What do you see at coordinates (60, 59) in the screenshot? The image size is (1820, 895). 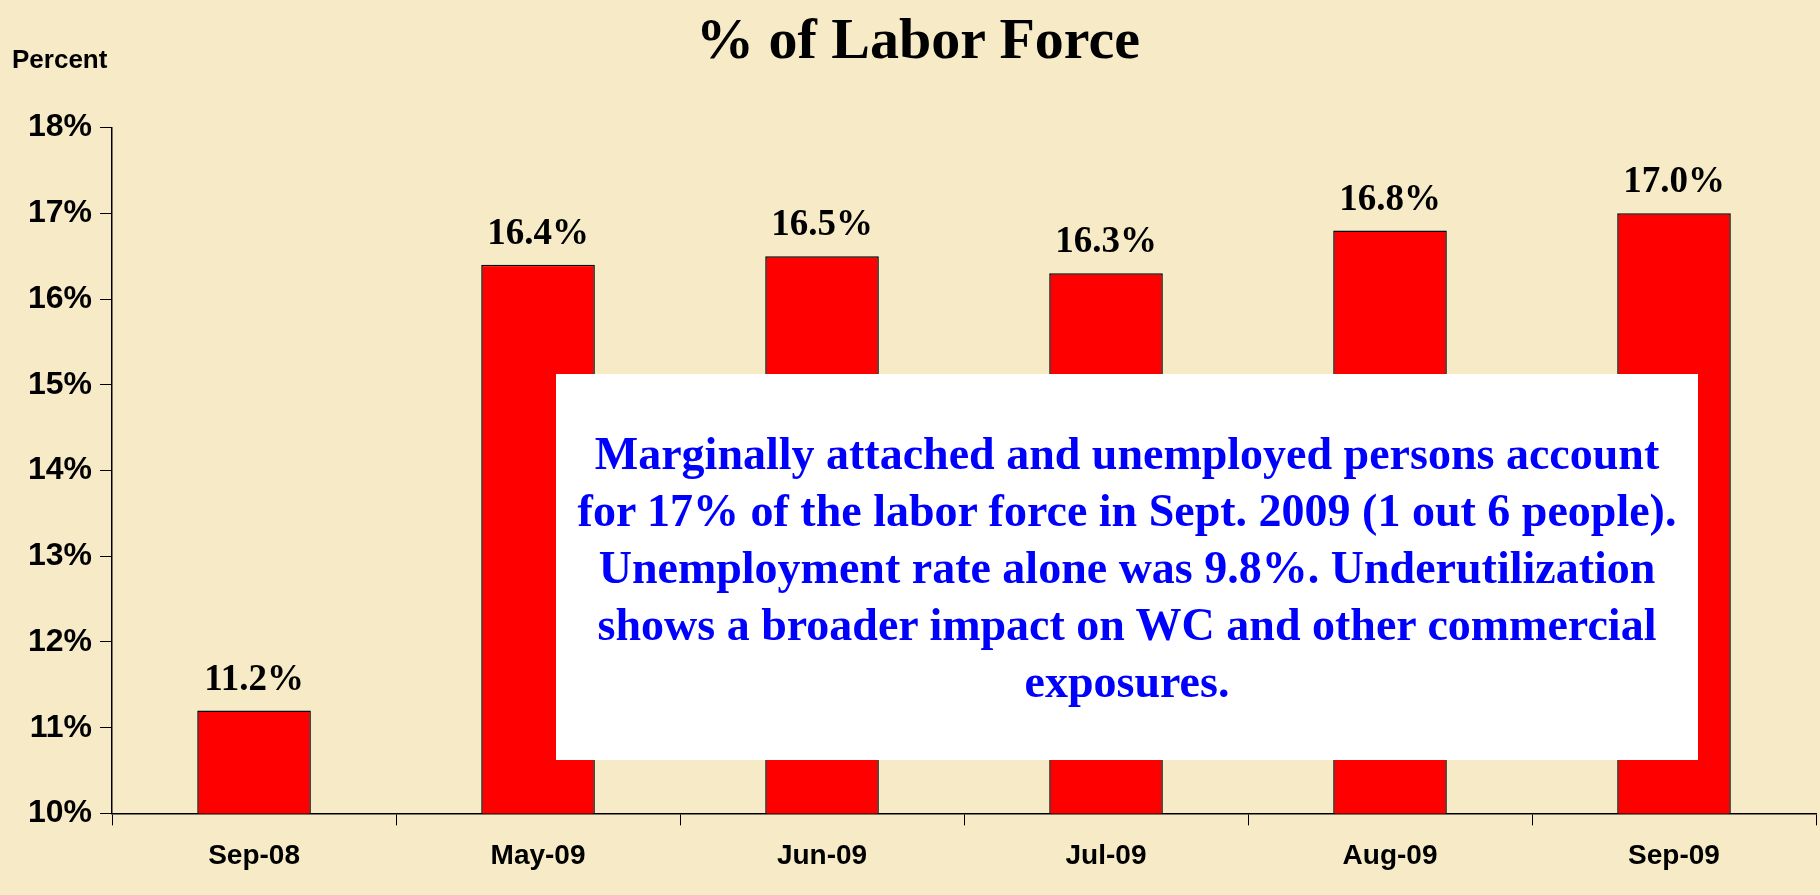 I see `y-axis-title: Percent` at bounding box center [60, 59].